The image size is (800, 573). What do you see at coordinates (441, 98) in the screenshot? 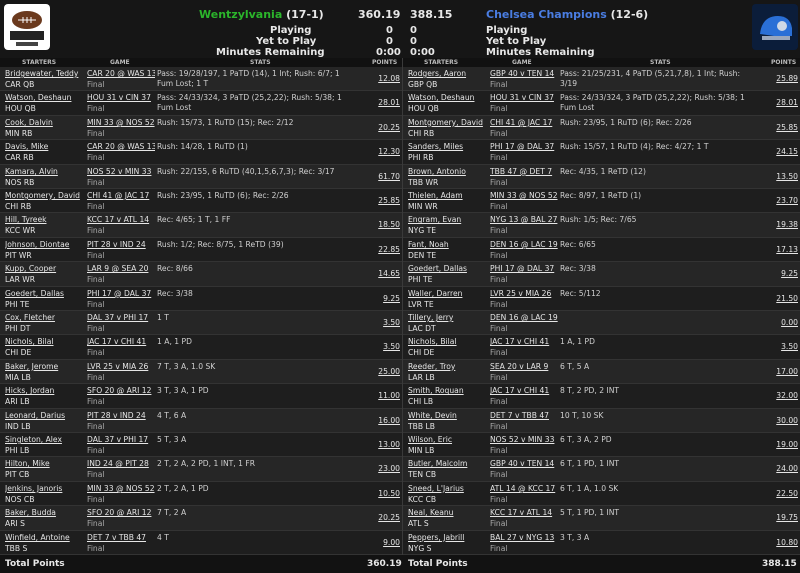
I see `right-player-name: Watson, Deshaun` at bounding box center [441, 98].